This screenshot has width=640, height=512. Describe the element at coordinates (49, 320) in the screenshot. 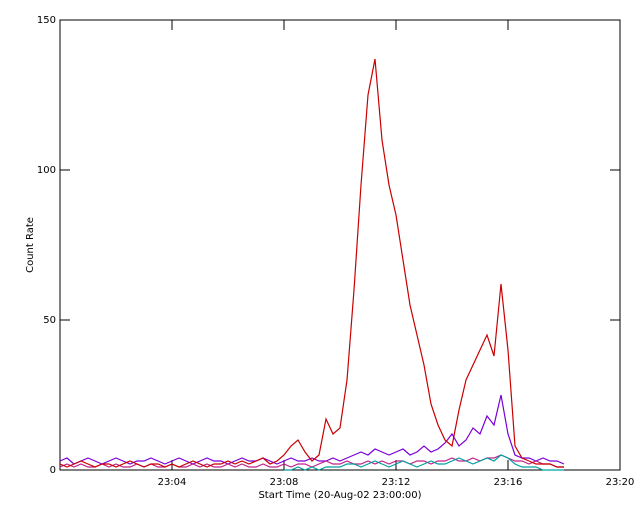

I see `y-tick-label: 50` at that location.